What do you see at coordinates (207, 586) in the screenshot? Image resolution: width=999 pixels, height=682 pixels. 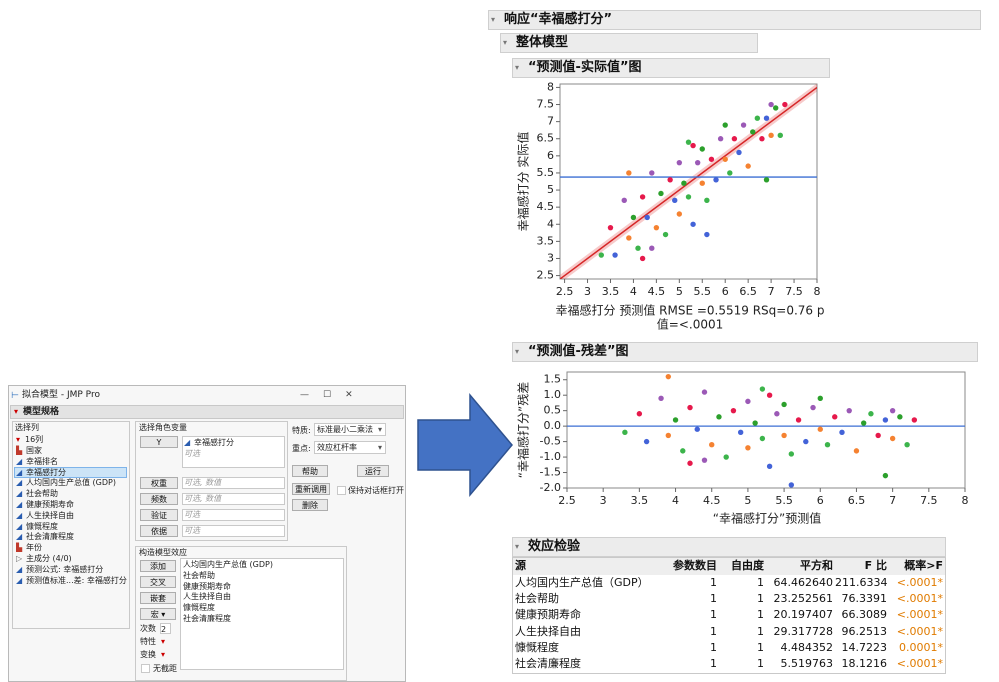 I see `effect-item: 健康预期寿命` at bounding box center [207, 586].